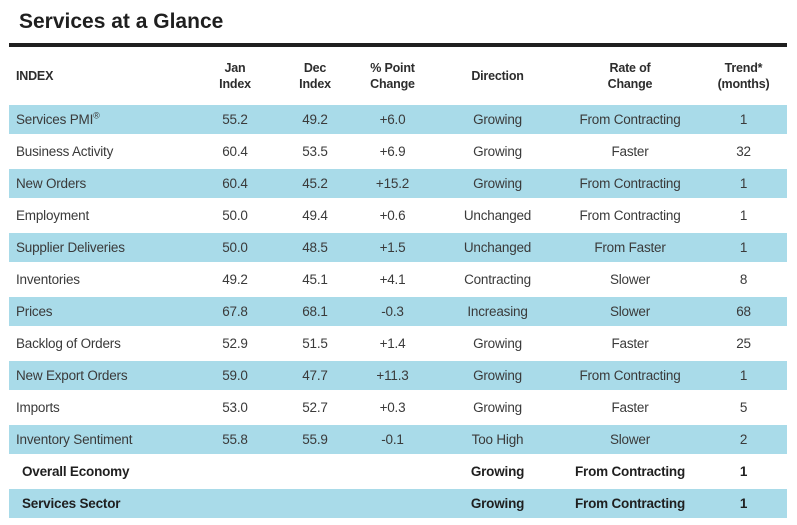  I want to click on cell-dec: 68.1, so click(315, 311).